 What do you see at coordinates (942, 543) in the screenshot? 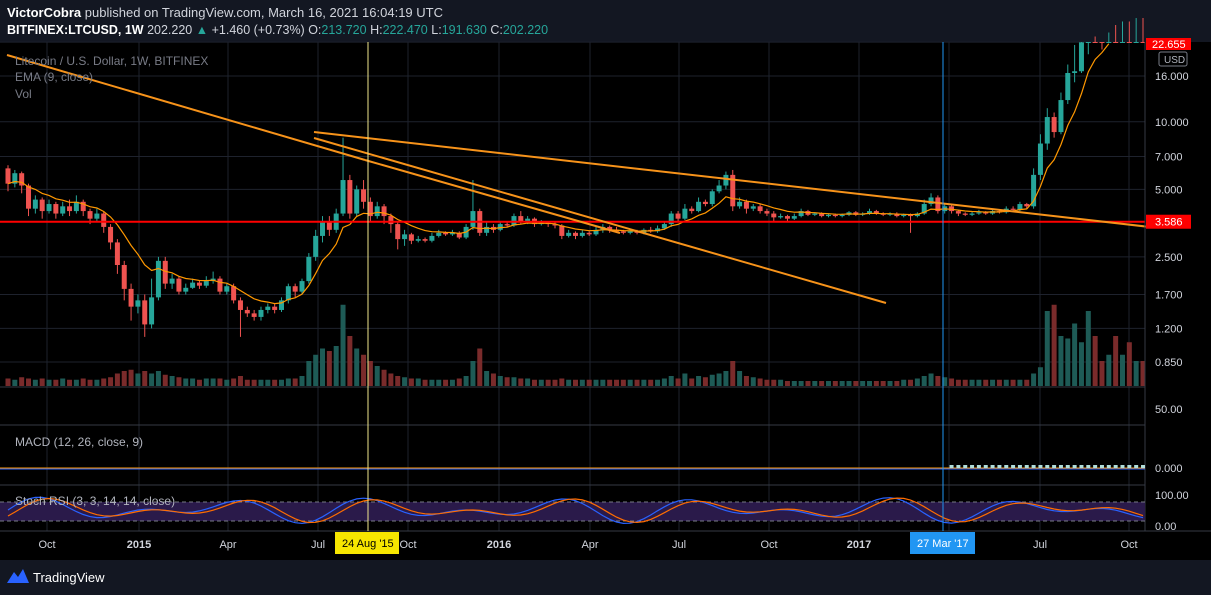
I see `crosshair-label-2017: 27 Mar '17` at bounding box center [942, 543].